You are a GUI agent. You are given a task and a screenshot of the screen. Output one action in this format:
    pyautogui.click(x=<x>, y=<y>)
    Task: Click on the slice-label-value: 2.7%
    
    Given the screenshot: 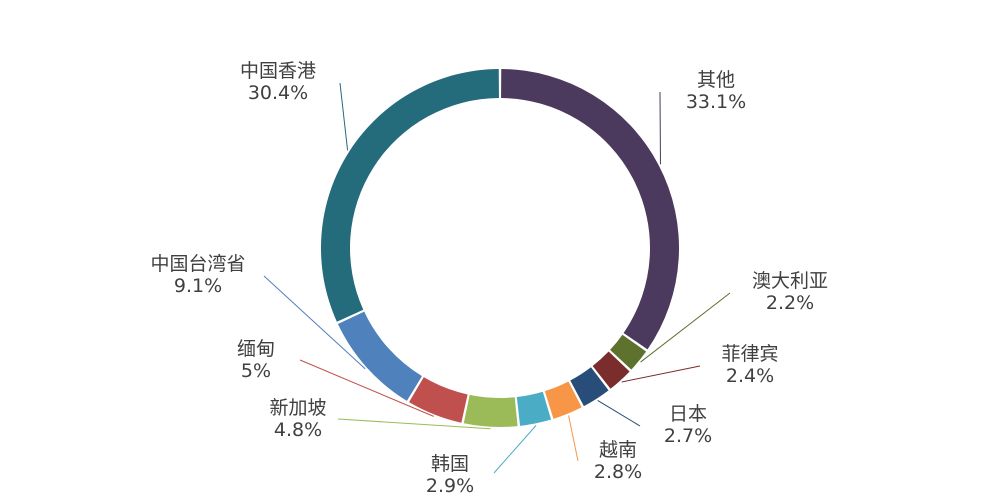 What is the action you would take?
    pyautogui.click(x=688, y=436)
    